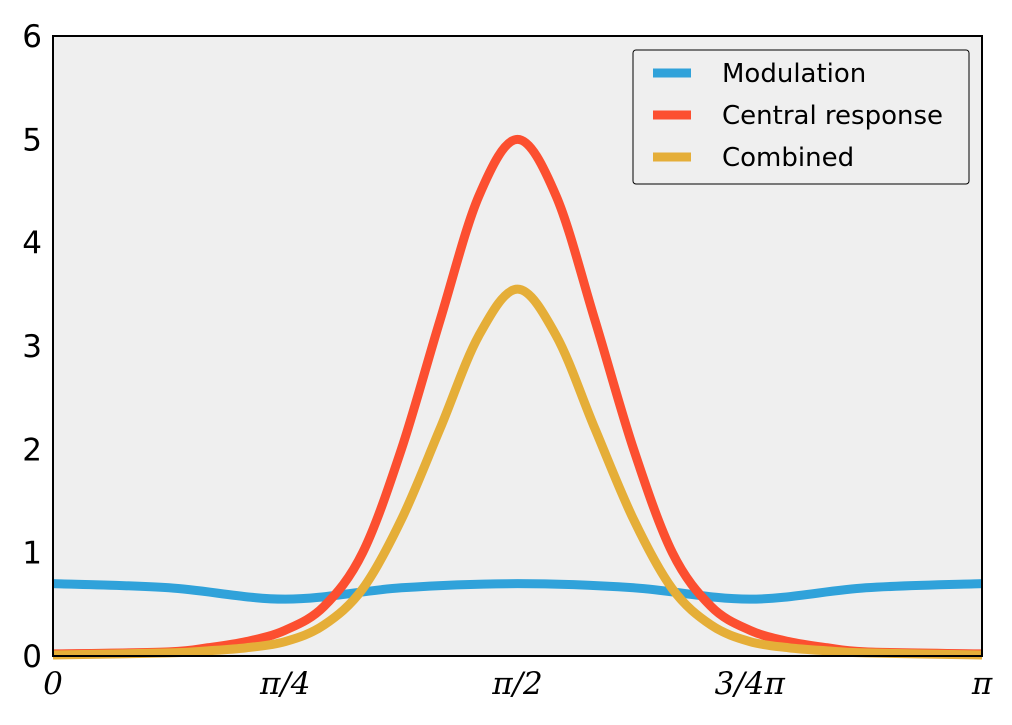 The width and height of the screenshot is (1012, 725). Describe the element at coordinates (32, 140) in the screenshot. I see `y-tick-label: 5` at that location.